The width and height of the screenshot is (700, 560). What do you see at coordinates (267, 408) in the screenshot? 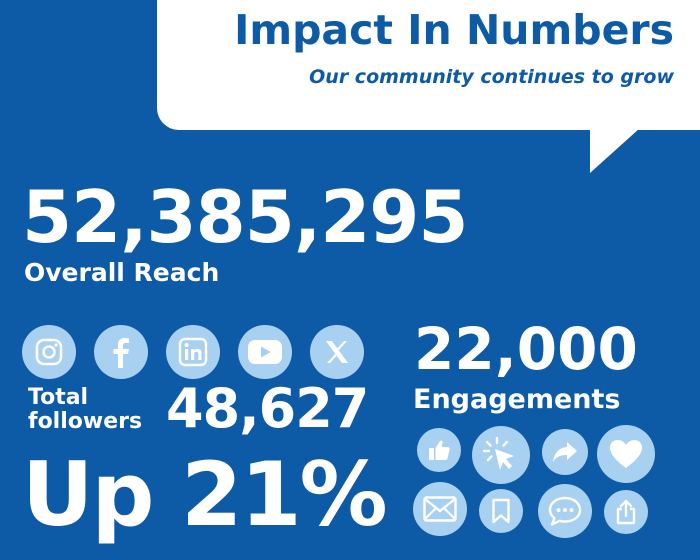
I see `followers-value: 48,627` at bounding box center [267, 408].